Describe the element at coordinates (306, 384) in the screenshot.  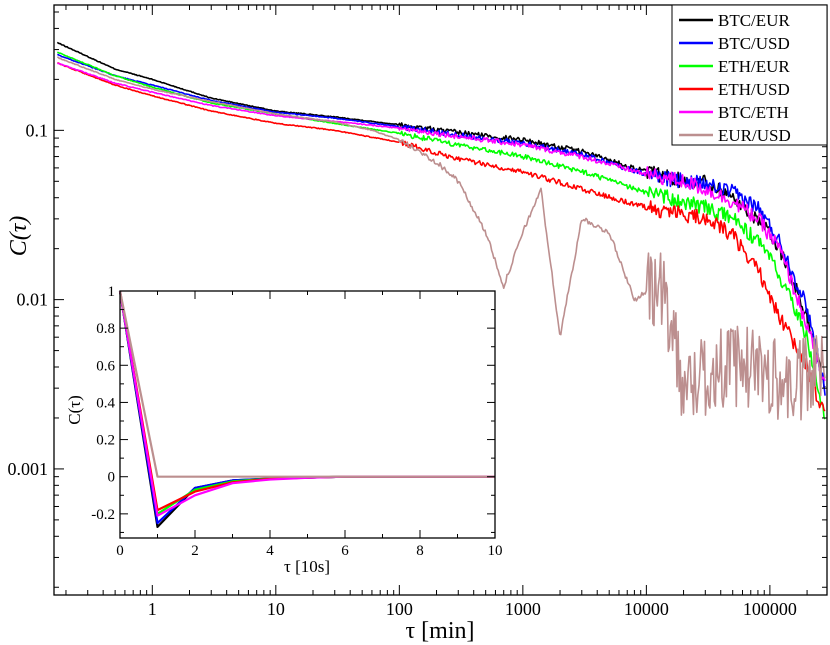
I see `inset-series-eur-usd` at that location.